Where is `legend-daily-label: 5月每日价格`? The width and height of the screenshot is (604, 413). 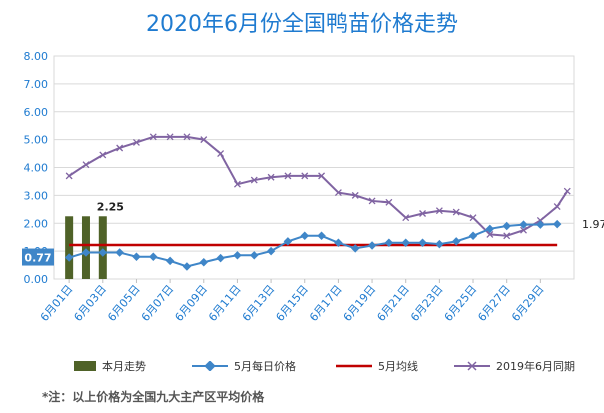 legend-daily-label: 5月每日价格 is located at coordinates (265, 366).